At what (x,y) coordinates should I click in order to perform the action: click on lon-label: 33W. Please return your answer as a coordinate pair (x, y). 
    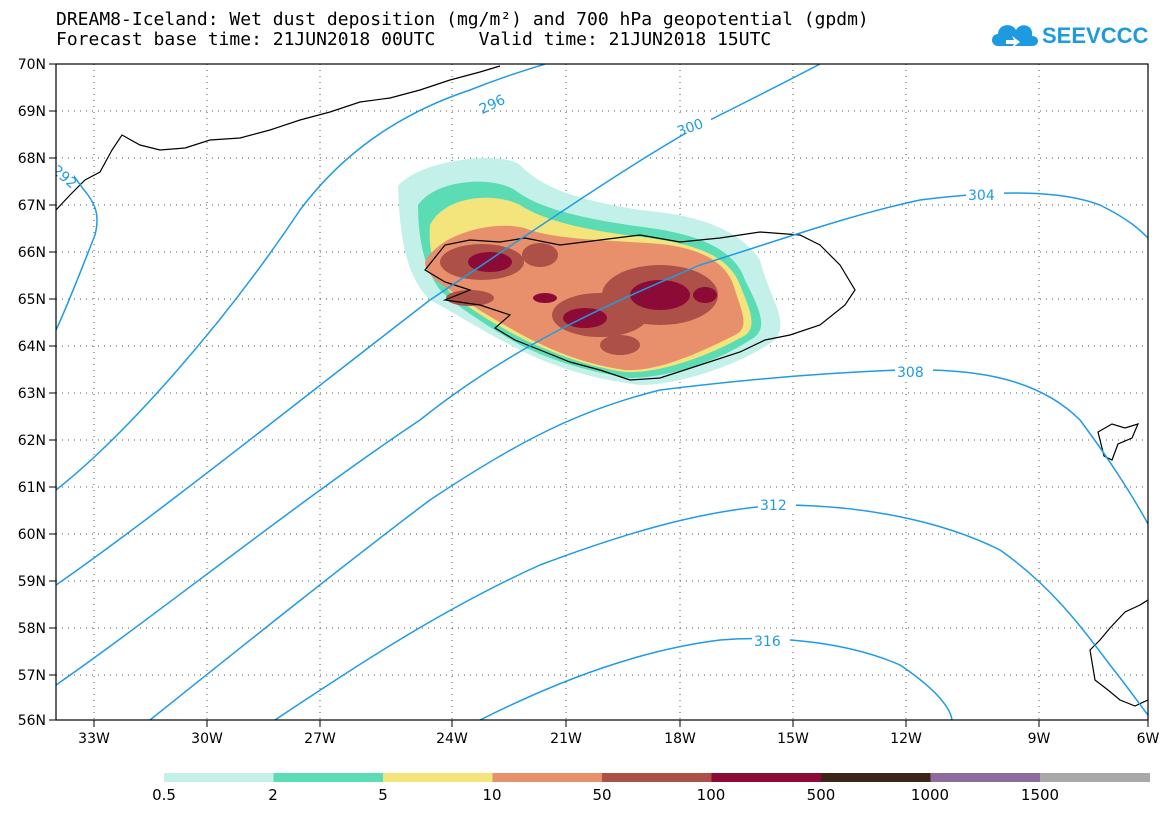
    Looking at the image, I should click on (94, 739).